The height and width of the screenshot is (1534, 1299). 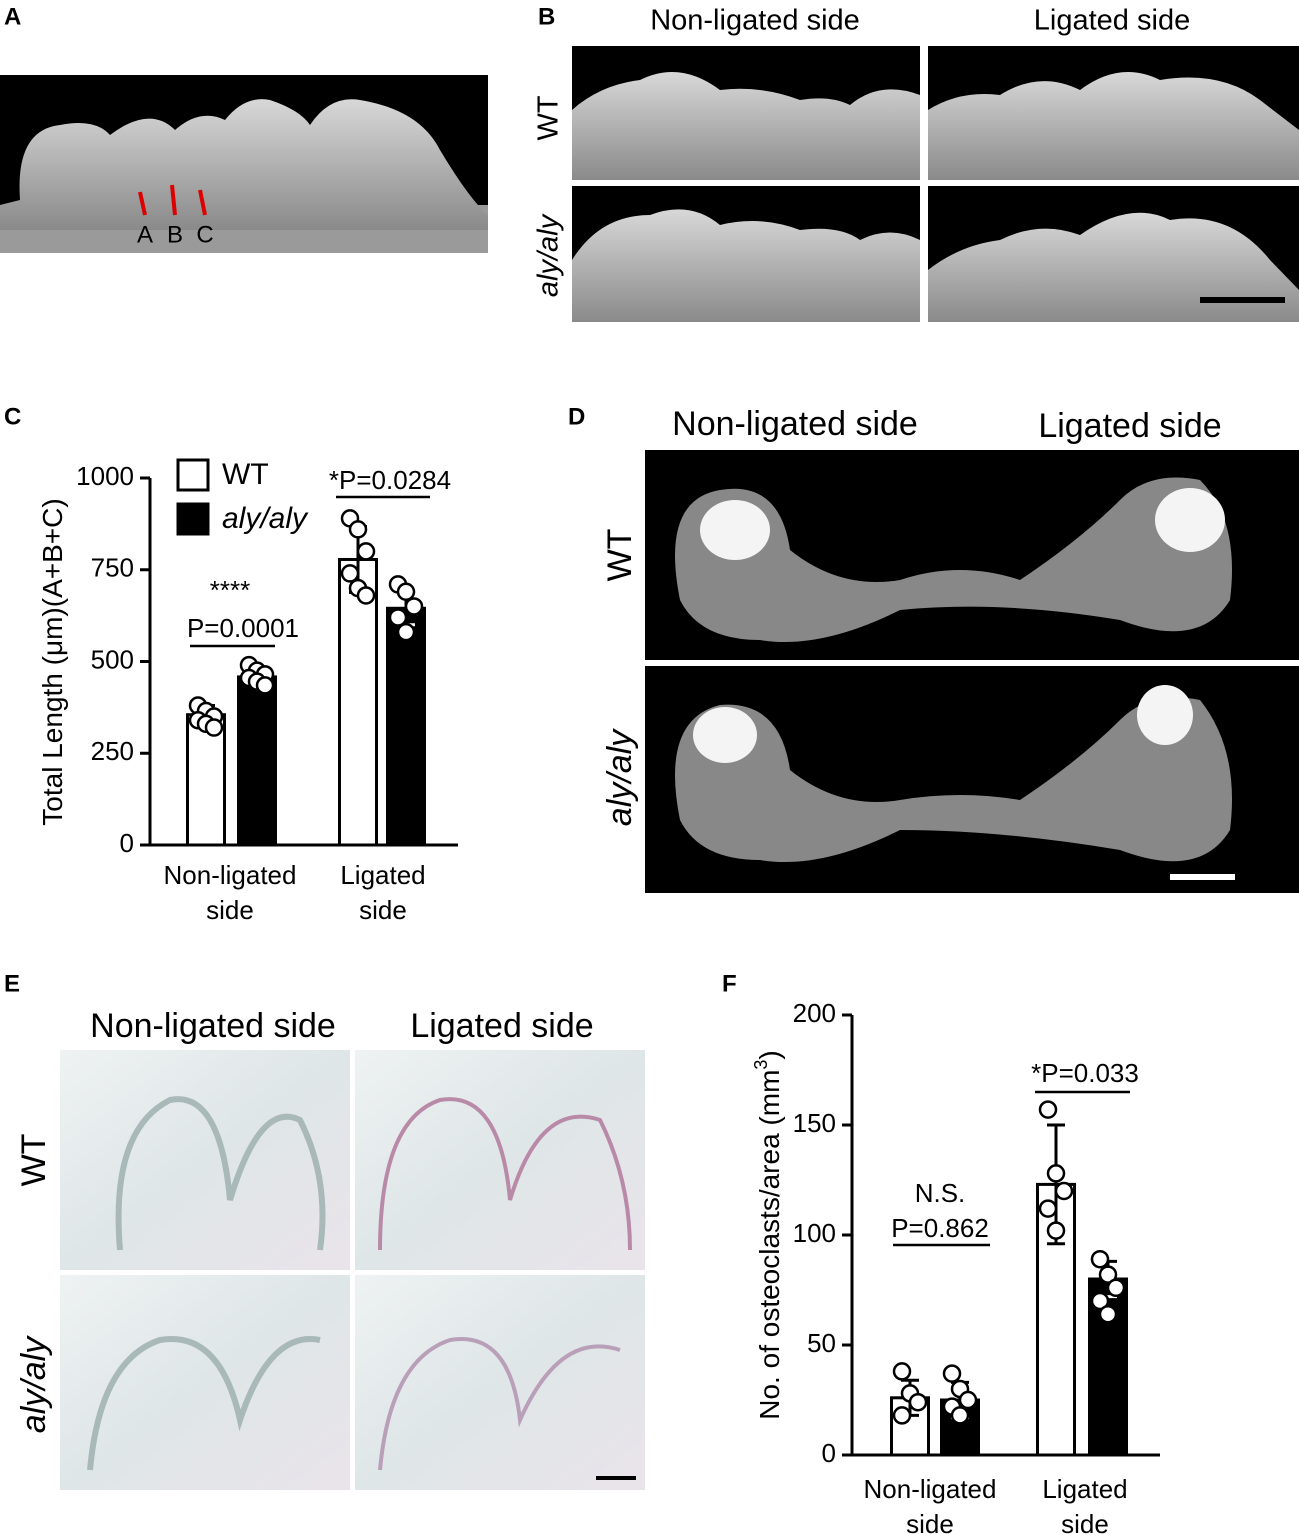 What do you see at coordinates (105, 476) in the screenshot?
I see `y-tick-label: 1000` at bounding box center [105, 476].